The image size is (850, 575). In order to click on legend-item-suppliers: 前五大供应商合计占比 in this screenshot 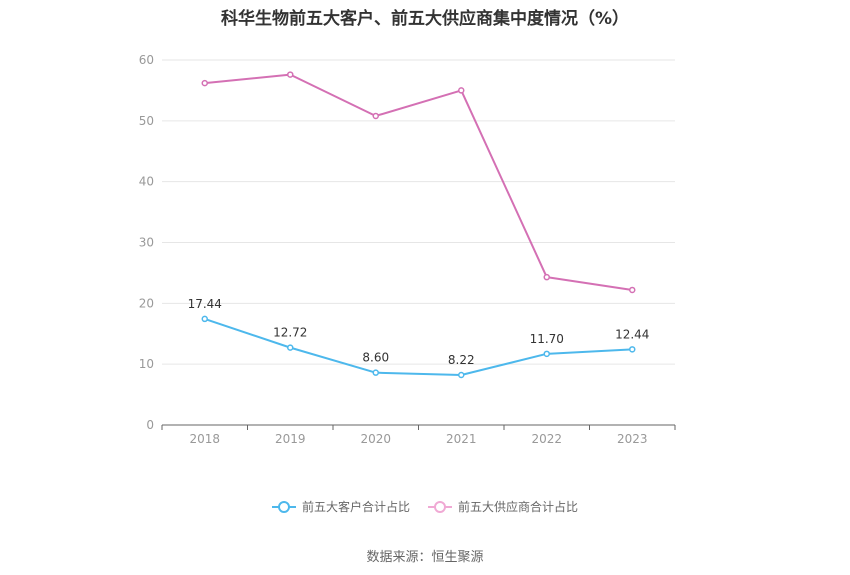, I will do `click(503, 506)`.